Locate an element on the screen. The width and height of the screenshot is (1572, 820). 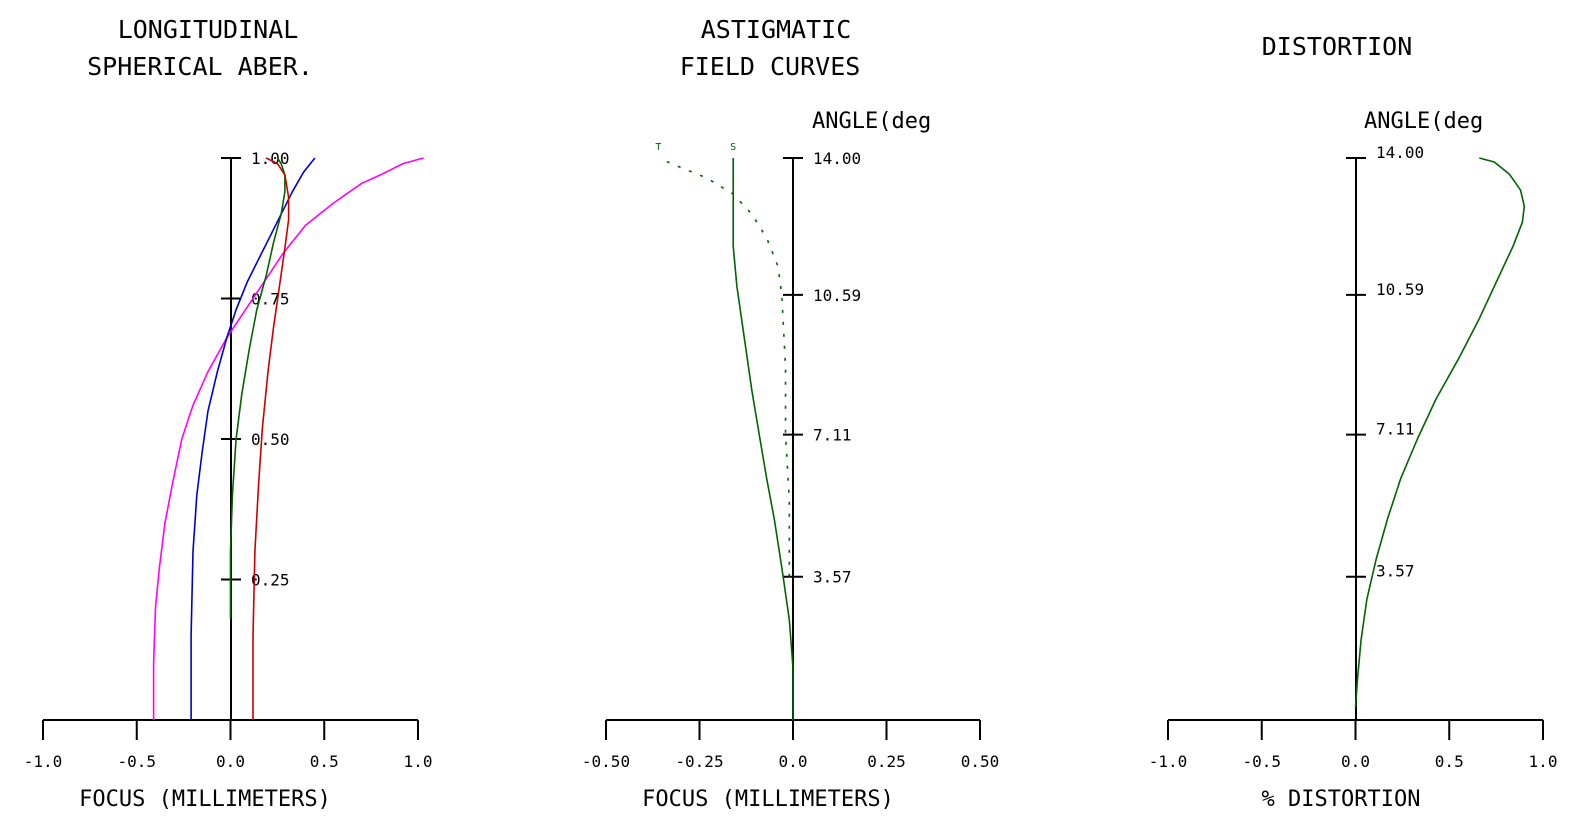
chart-title-line-1: LONGITUDINAL is located at coordinates (208, 29).